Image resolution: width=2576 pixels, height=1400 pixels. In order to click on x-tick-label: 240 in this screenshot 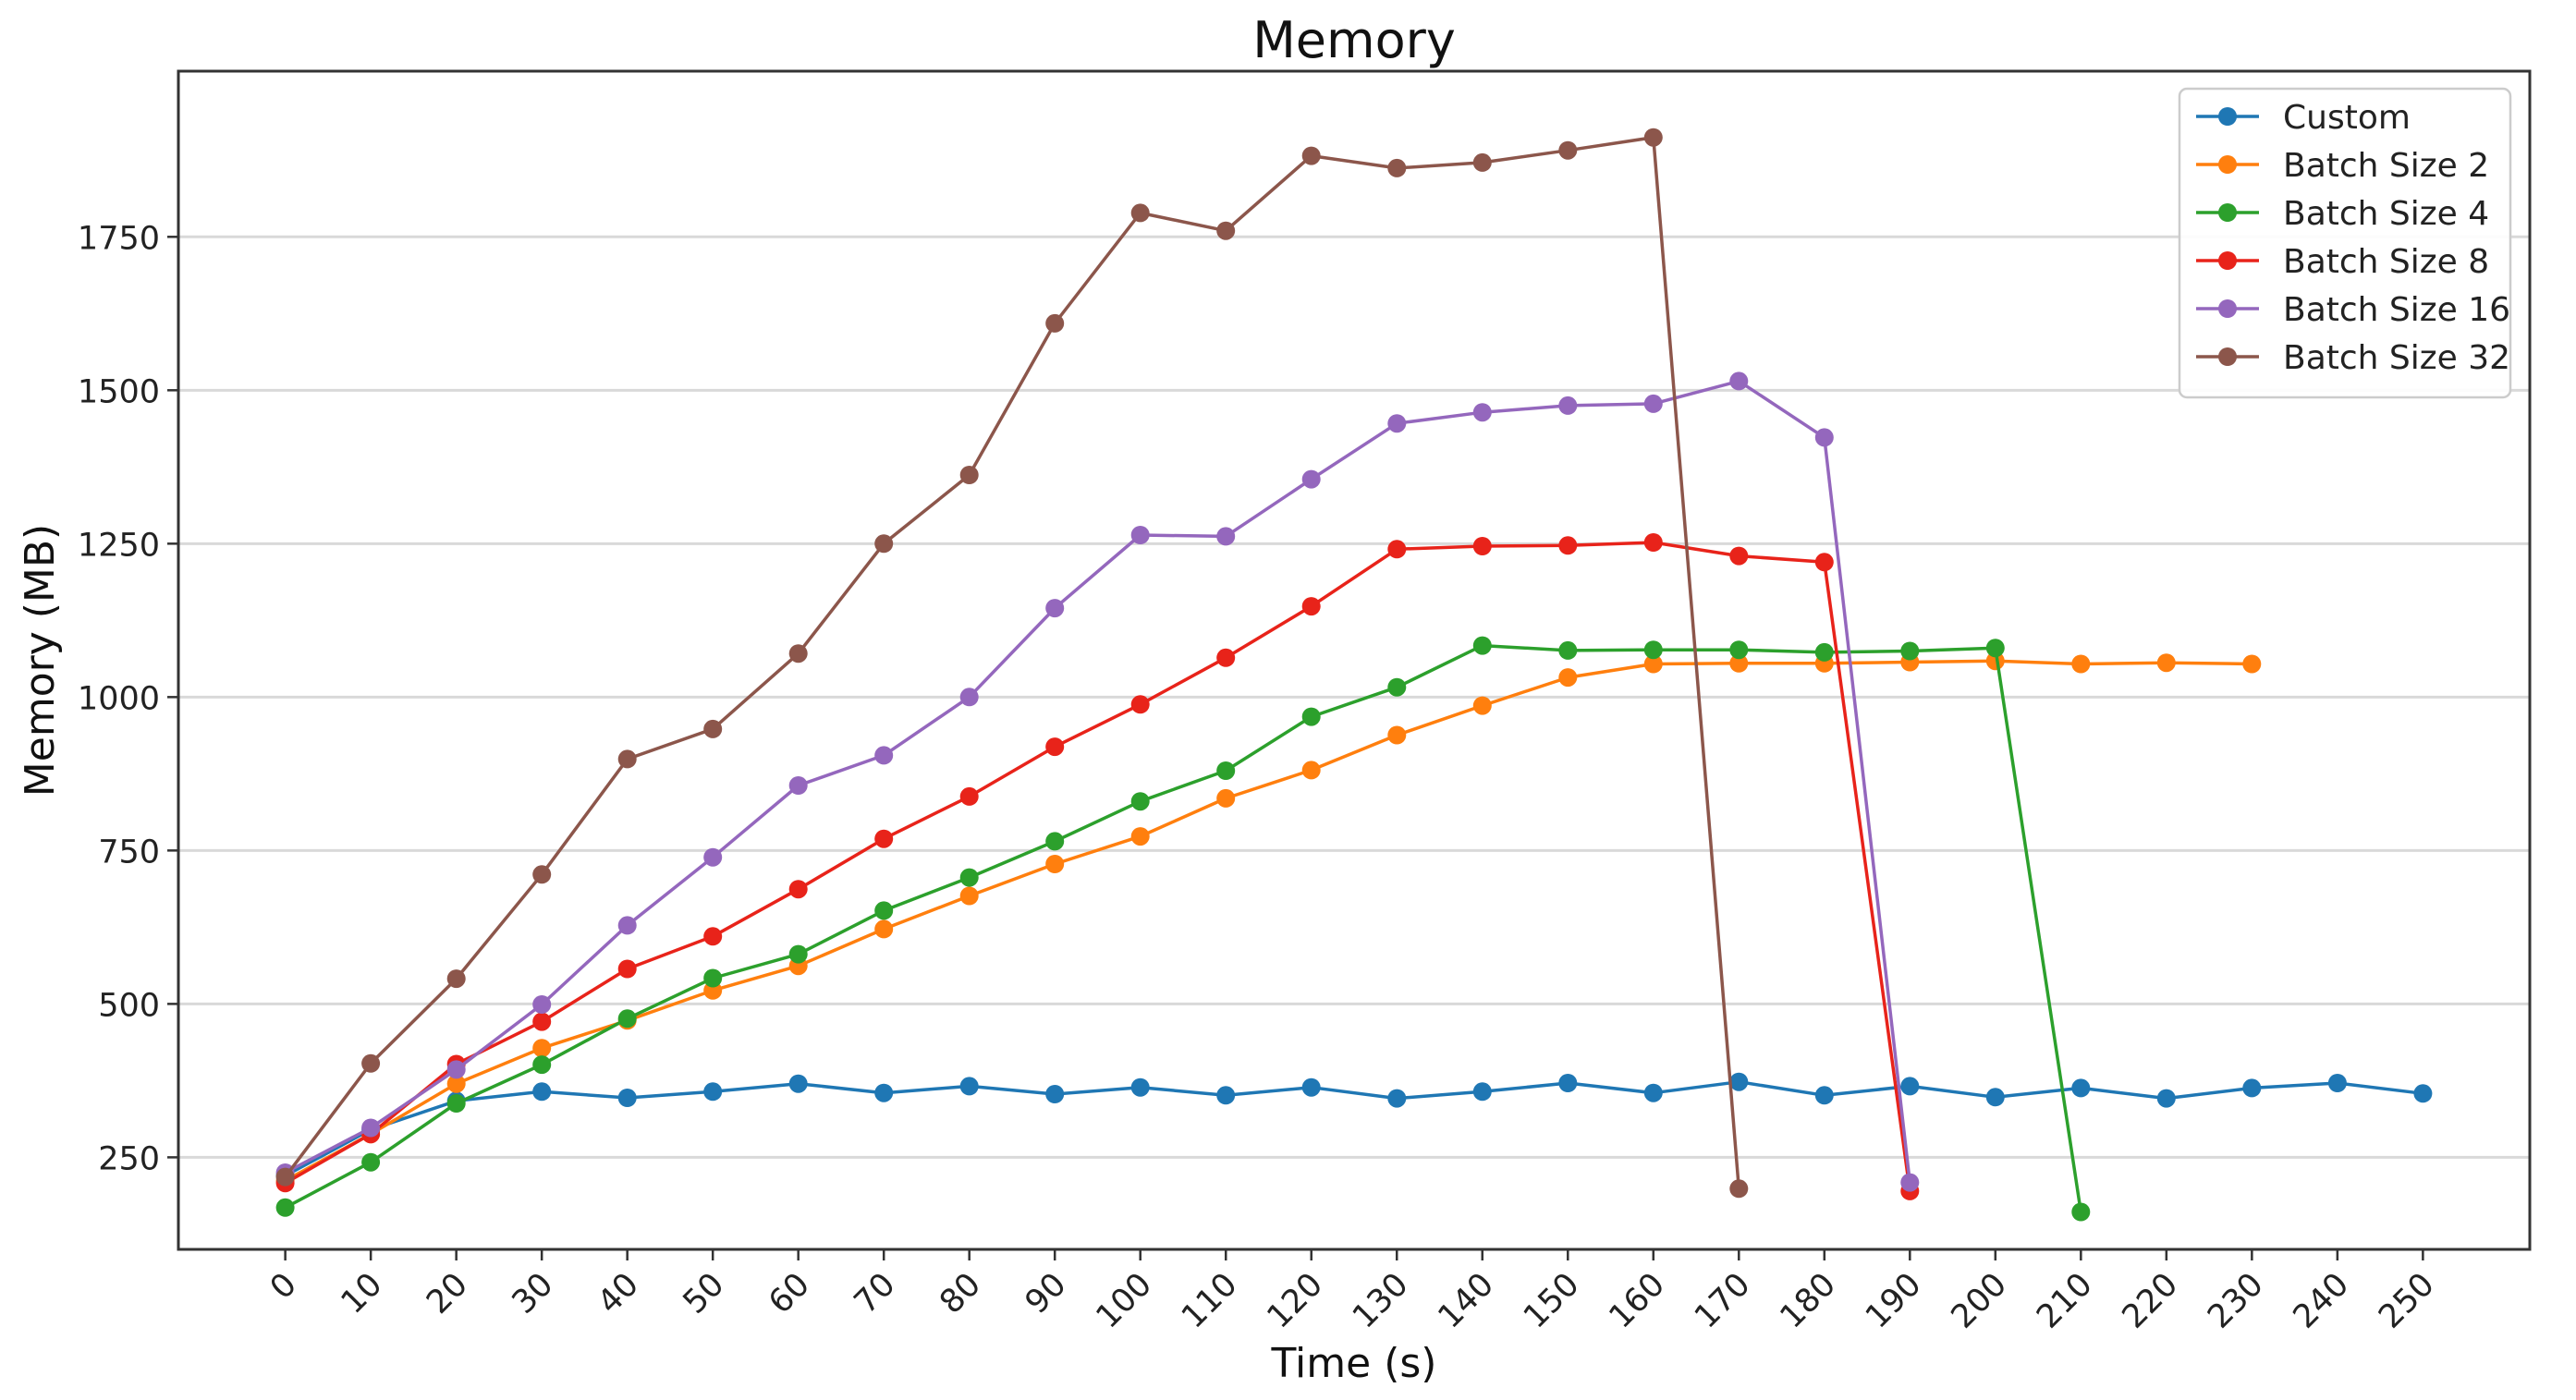, I will do `click(2322, 1301)`.